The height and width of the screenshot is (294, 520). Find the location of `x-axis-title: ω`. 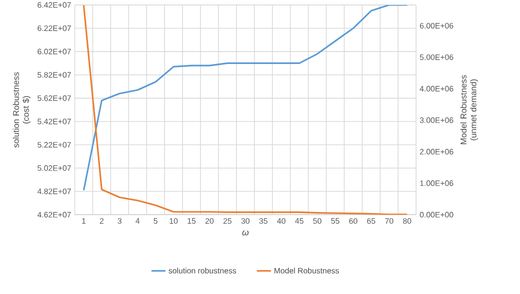

x-axis-title: ω is located at coordinates (245, 233).